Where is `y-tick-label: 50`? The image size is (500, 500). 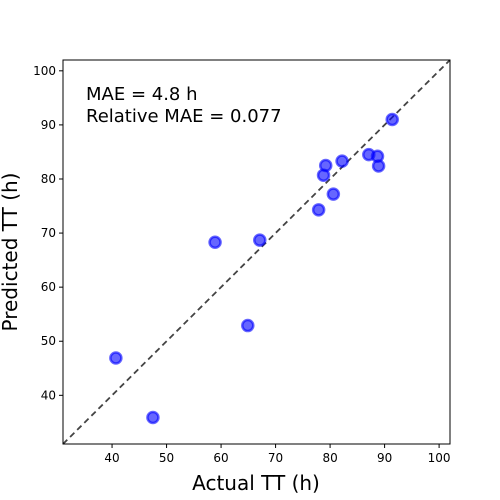 y-tick-label: 50 is located at coordinates (48, 341).